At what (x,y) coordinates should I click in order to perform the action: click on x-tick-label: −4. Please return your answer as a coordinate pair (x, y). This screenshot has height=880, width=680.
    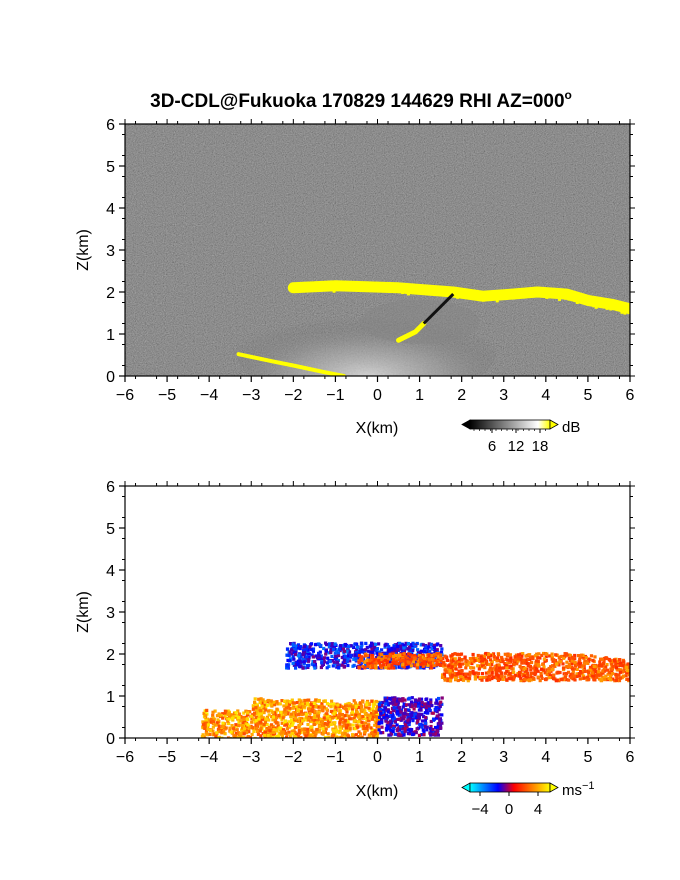
    Looking at the image, I should click on (209, 757).